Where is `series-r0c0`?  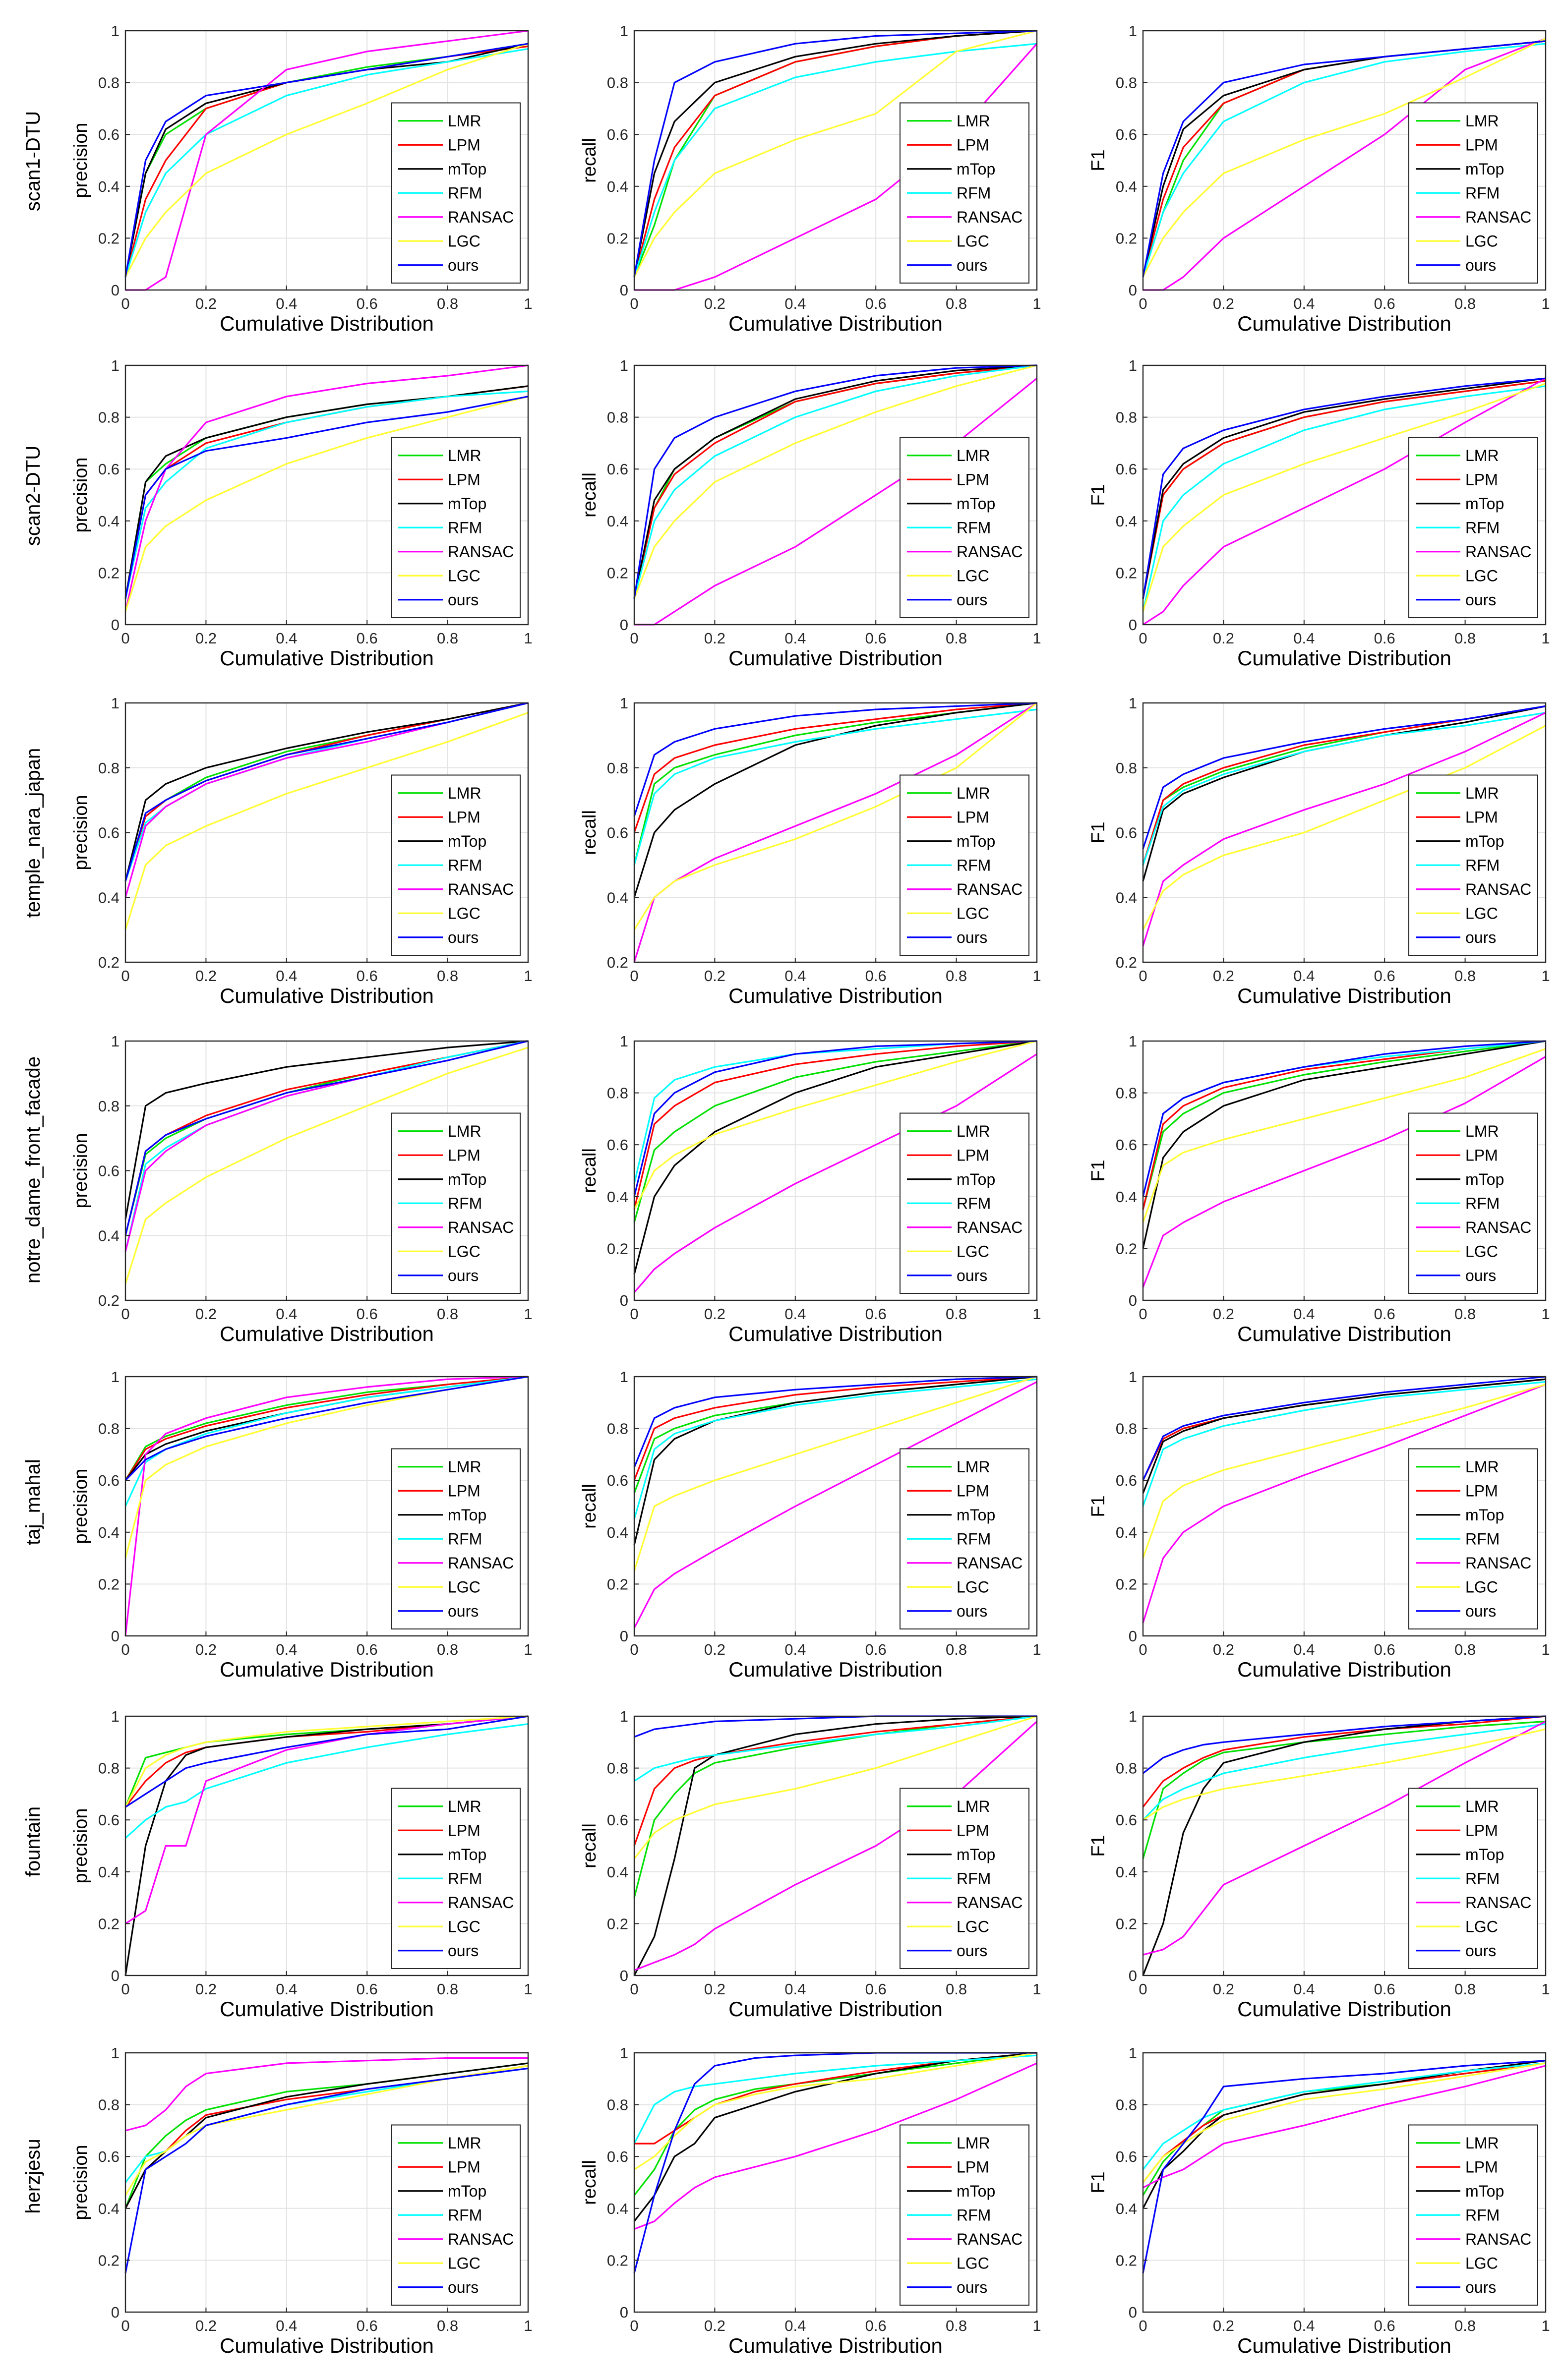
series-r0c0 is located at coordinates (326, 160).